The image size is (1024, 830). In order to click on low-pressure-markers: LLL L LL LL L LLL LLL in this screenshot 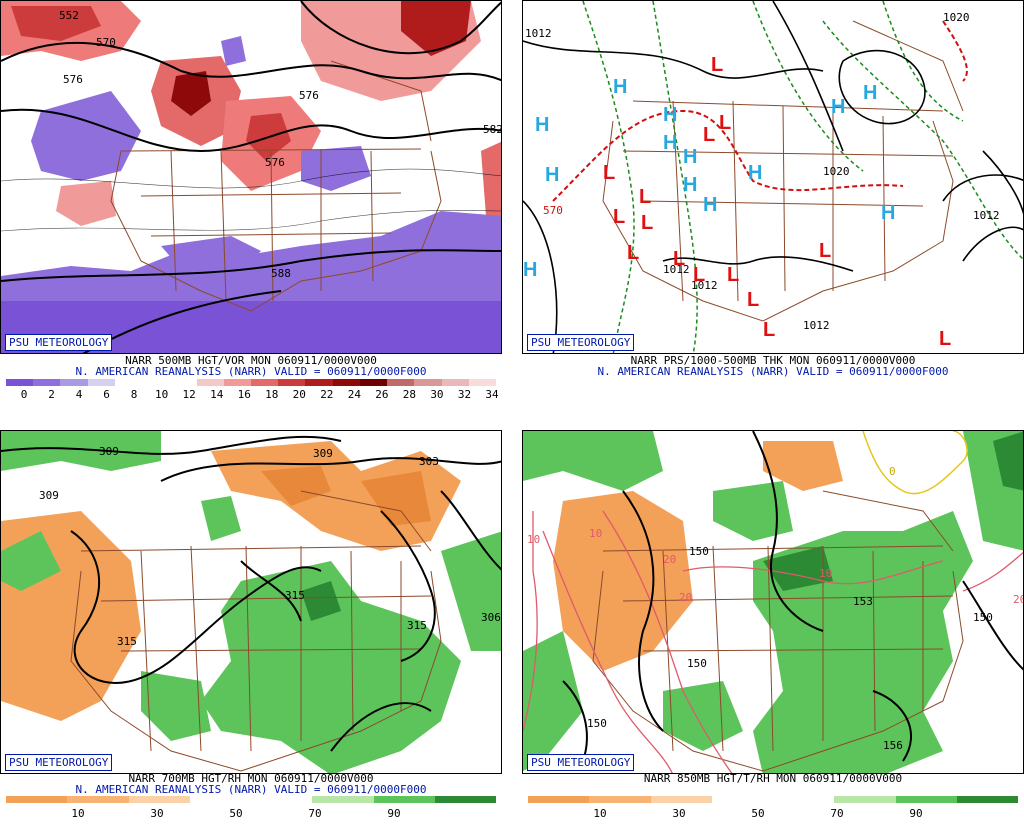, I will do `click(777, 202)`.